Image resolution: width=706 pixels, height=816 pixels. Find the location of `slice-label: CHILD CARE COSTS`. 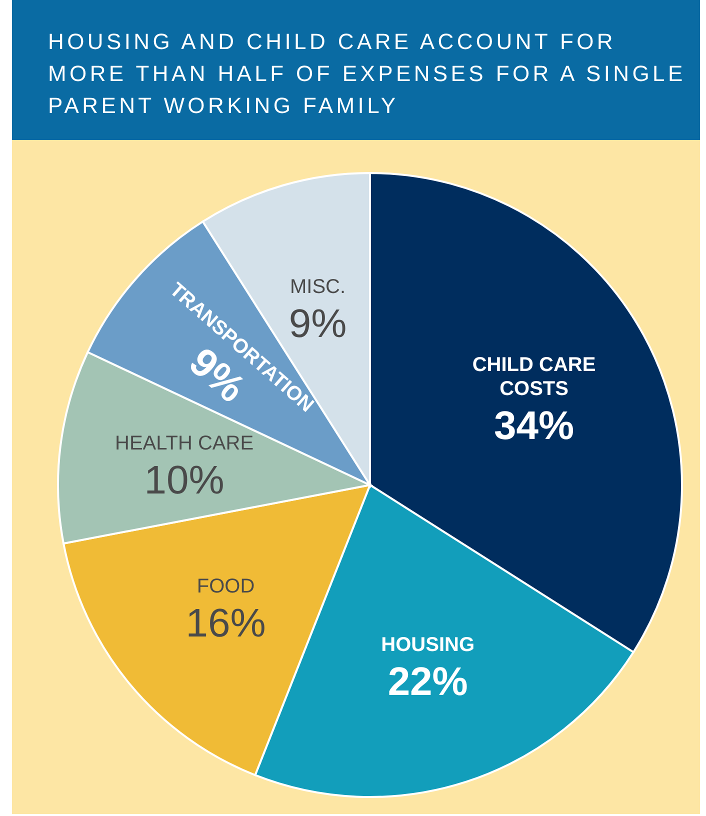

slice-label: CHILD CARE COSTS is located at coordinates (534, 377).